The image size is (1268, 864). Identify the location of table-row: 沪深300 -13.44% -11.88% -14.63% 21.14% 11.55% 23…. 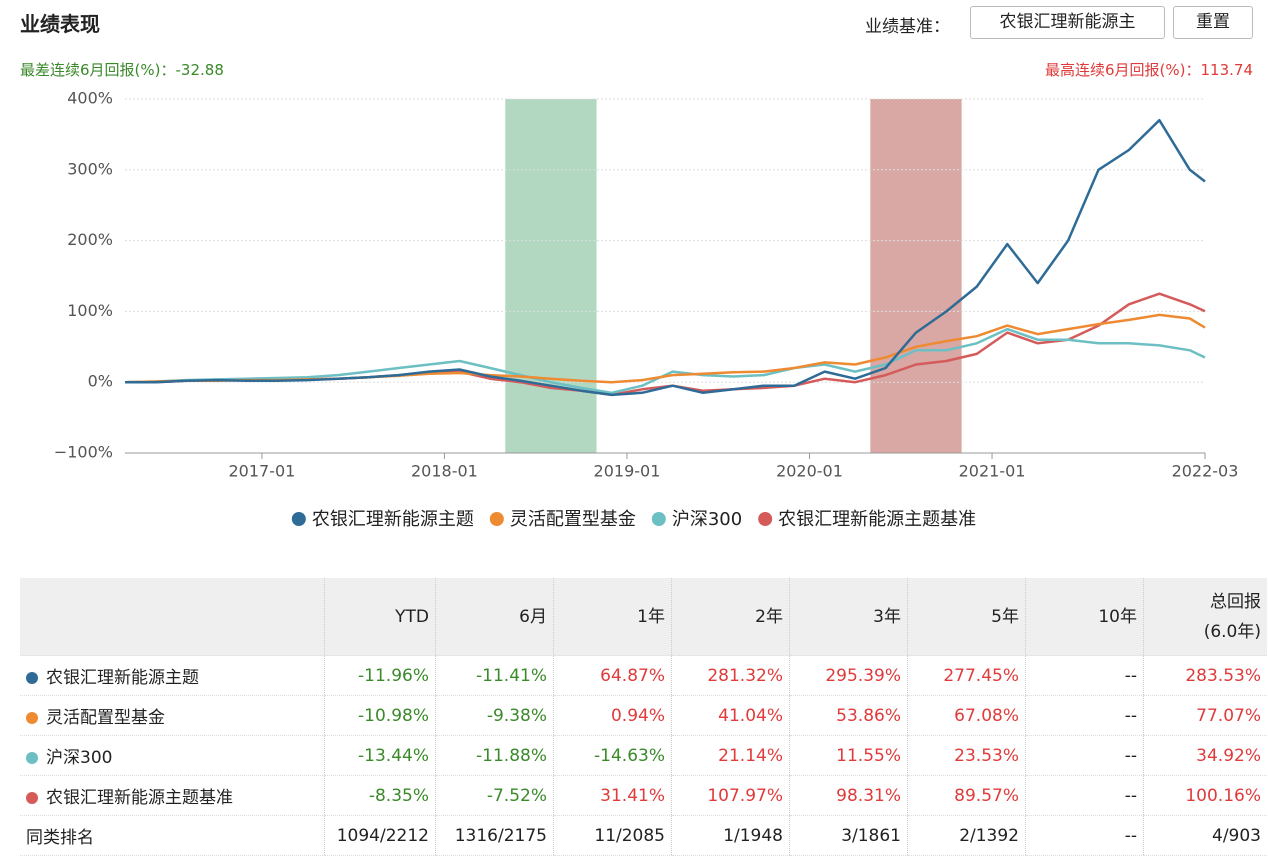
(643, 755).